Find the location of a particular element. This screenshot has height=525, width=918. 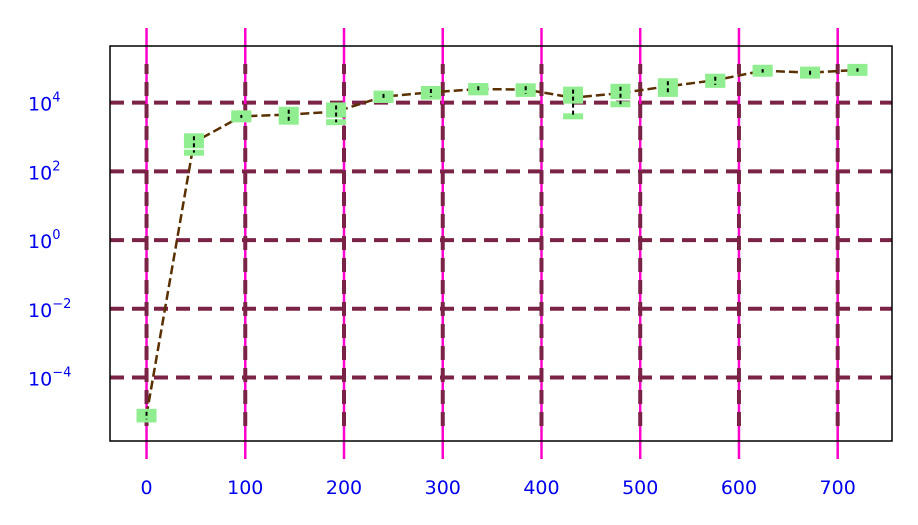

x-tick-label: 700 is located at coordinates (838, 488).